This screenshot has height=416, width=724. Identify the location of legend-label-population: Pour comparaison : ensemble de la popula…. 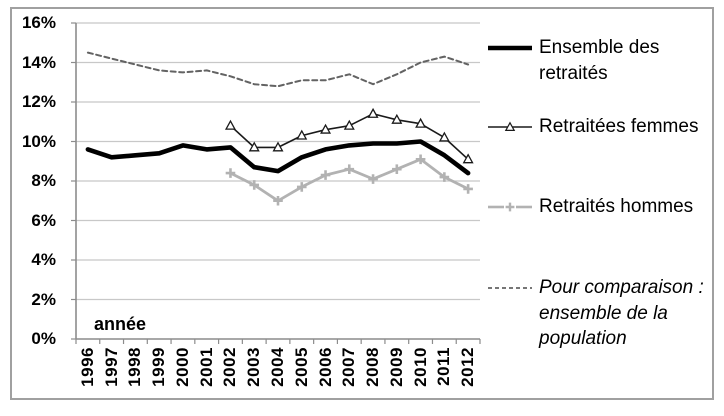
(621, 313).